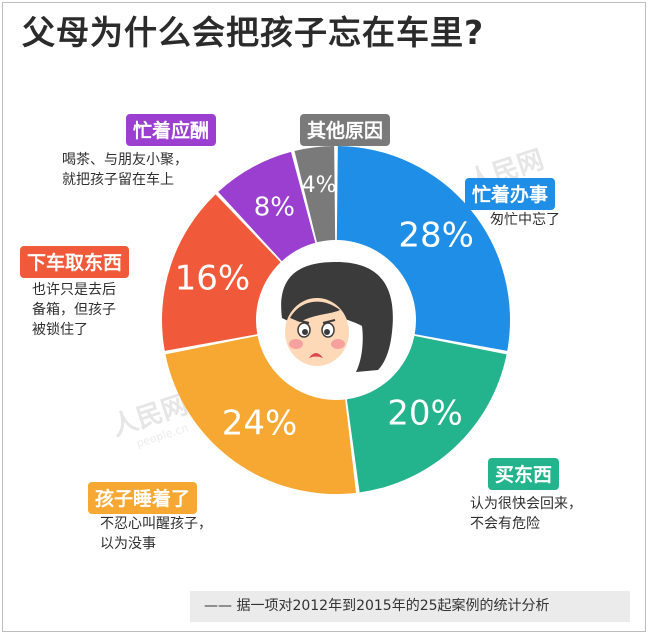 This screenshot has height=636, width=650. I want to click on page-title: 父母为什么会把孩子忘在车里?, so click(253, 32).